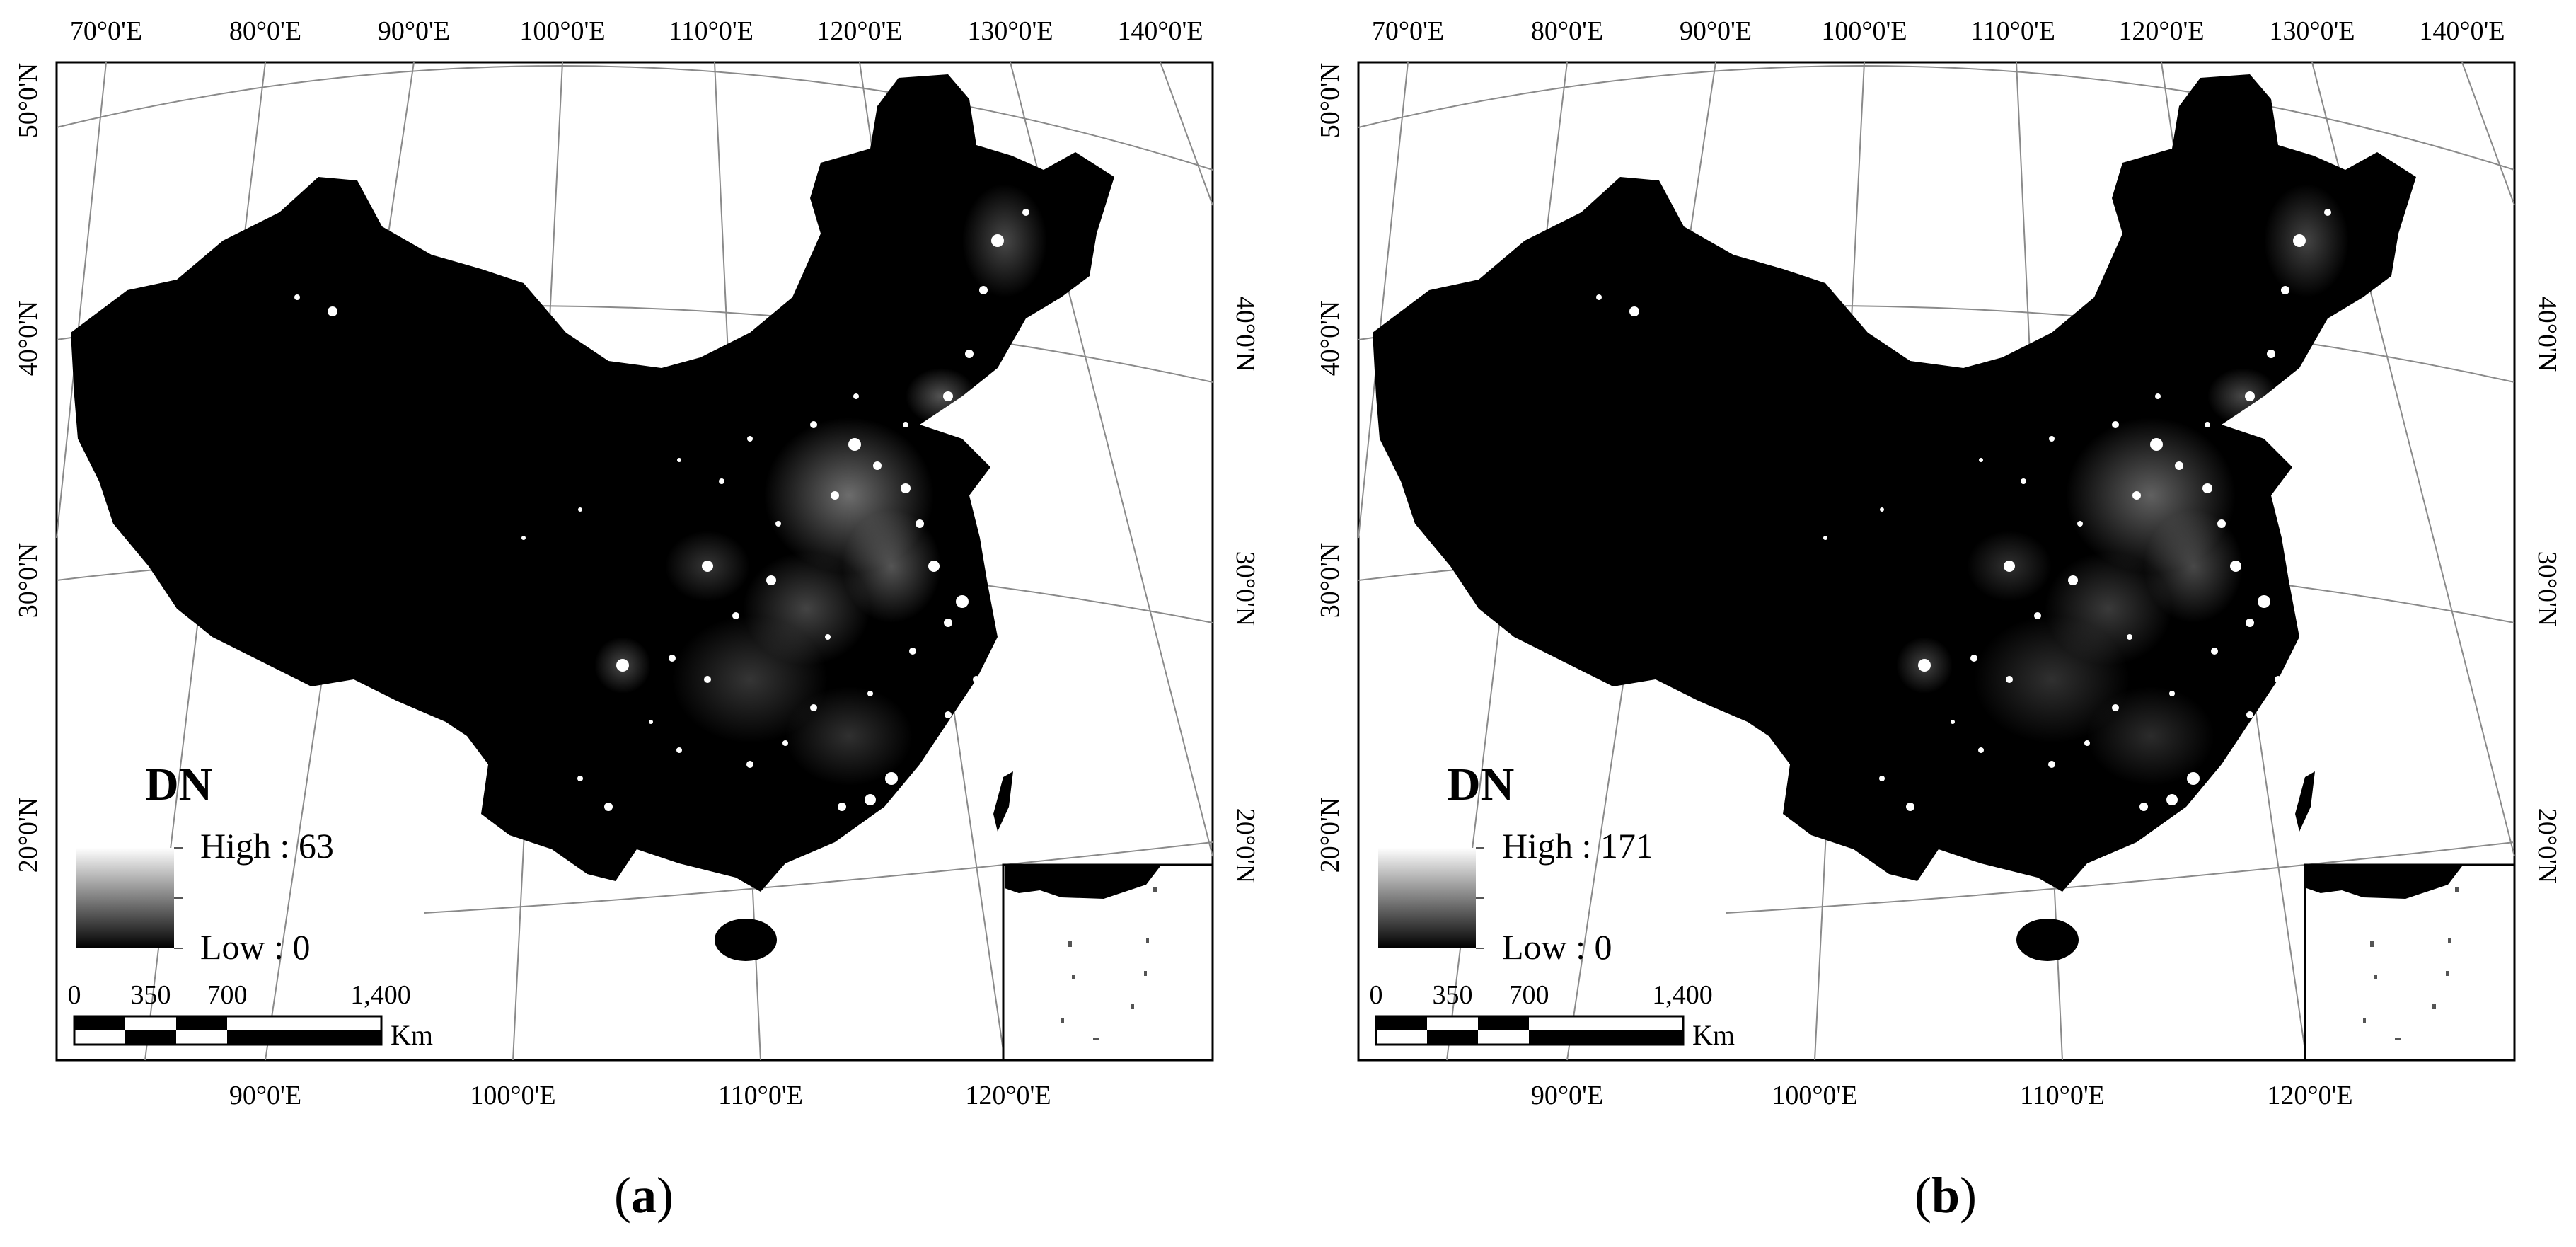 The height and width of the screenshot is (1247, 2576). I want to click on panel-letter: b, so click(1945, 1195).